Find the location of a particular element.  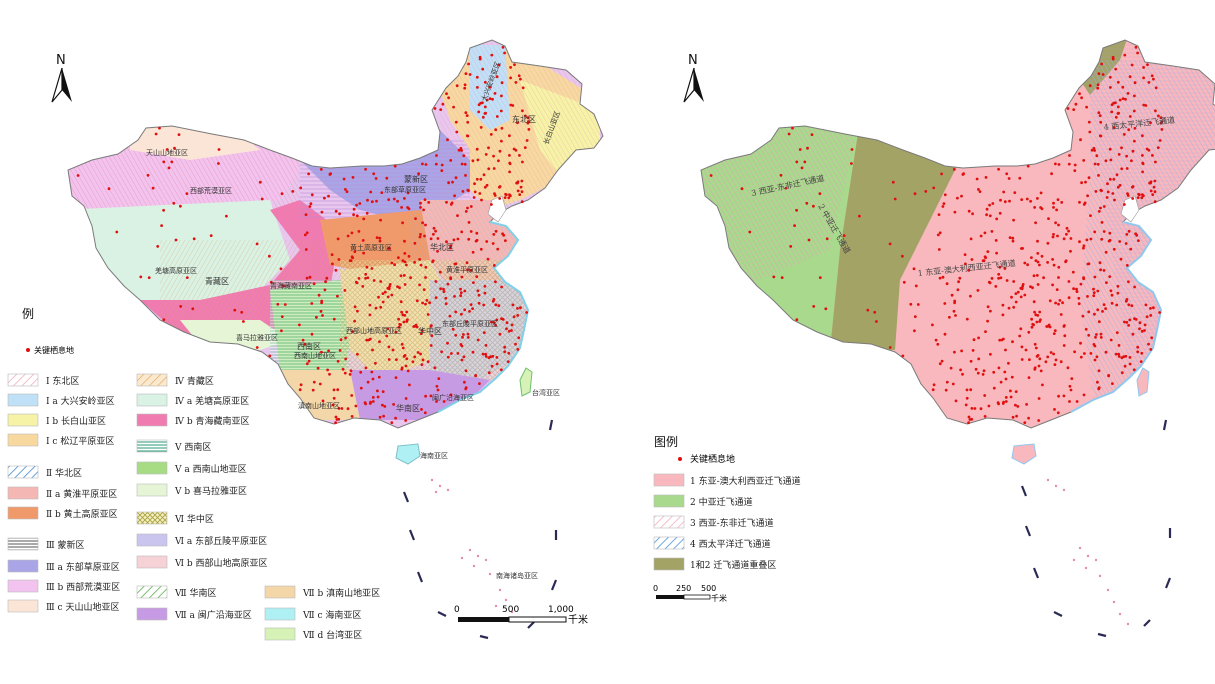

left-legend-swatch is located at coordinates (23, 586).